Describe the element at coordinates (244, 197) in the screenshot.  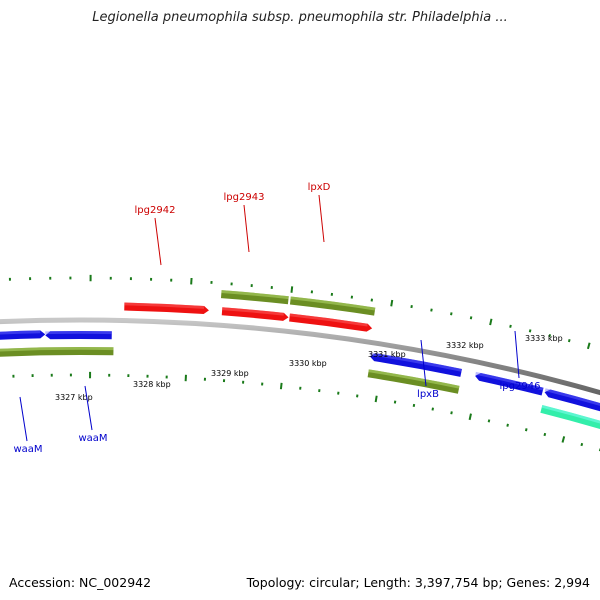
I see `gene-label: lpg2943` at that location.